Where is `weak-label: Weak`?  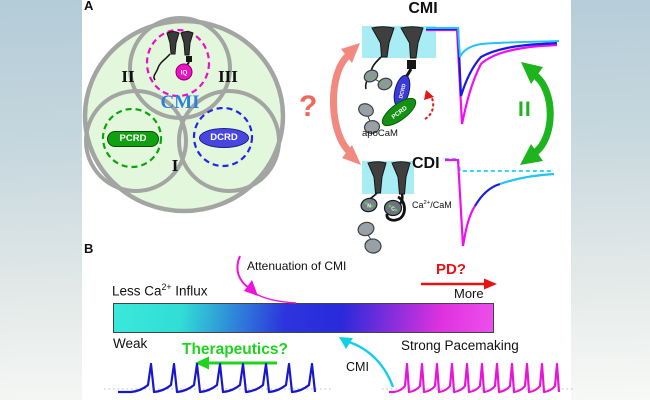
weak-label: Weak is located at coordinates (130, 343).